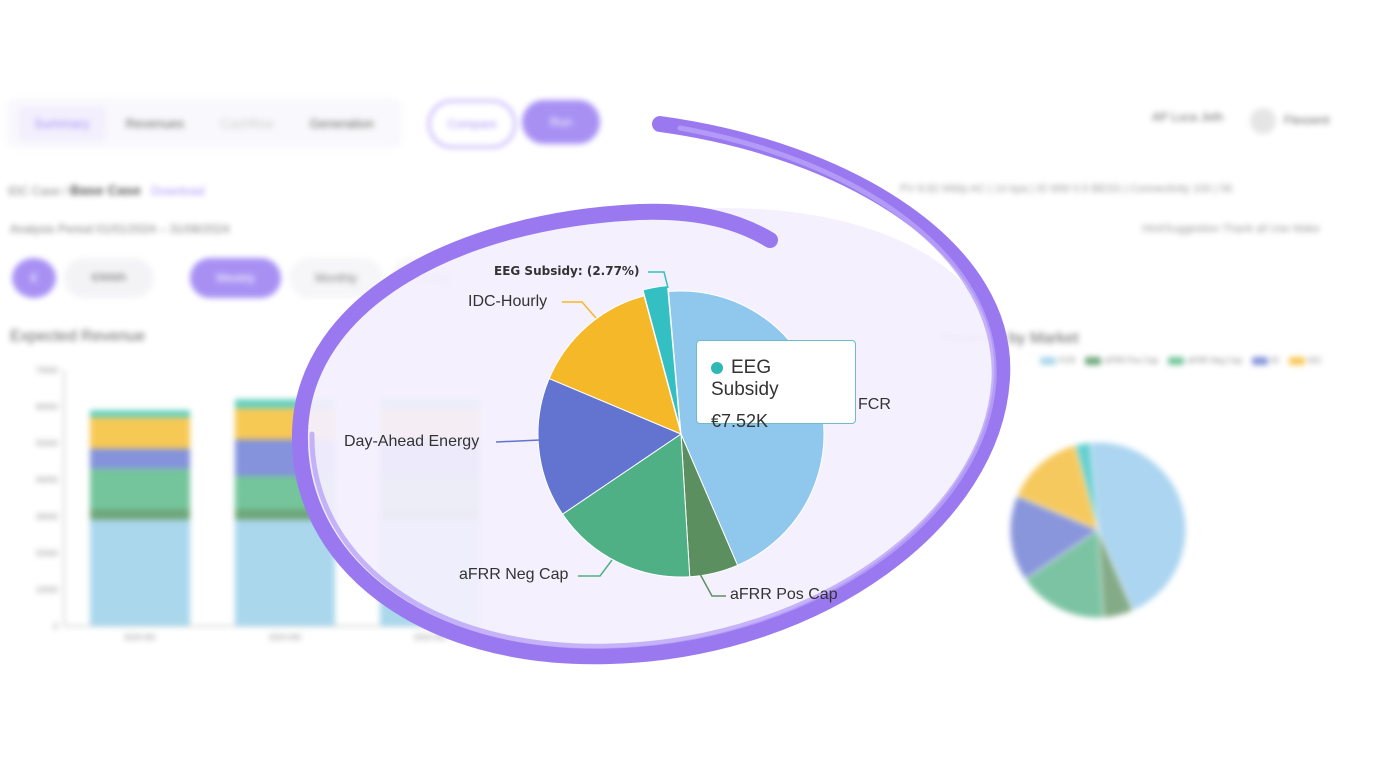  I want to click on x-tick-label: 2024-W1, so click(140, 637).